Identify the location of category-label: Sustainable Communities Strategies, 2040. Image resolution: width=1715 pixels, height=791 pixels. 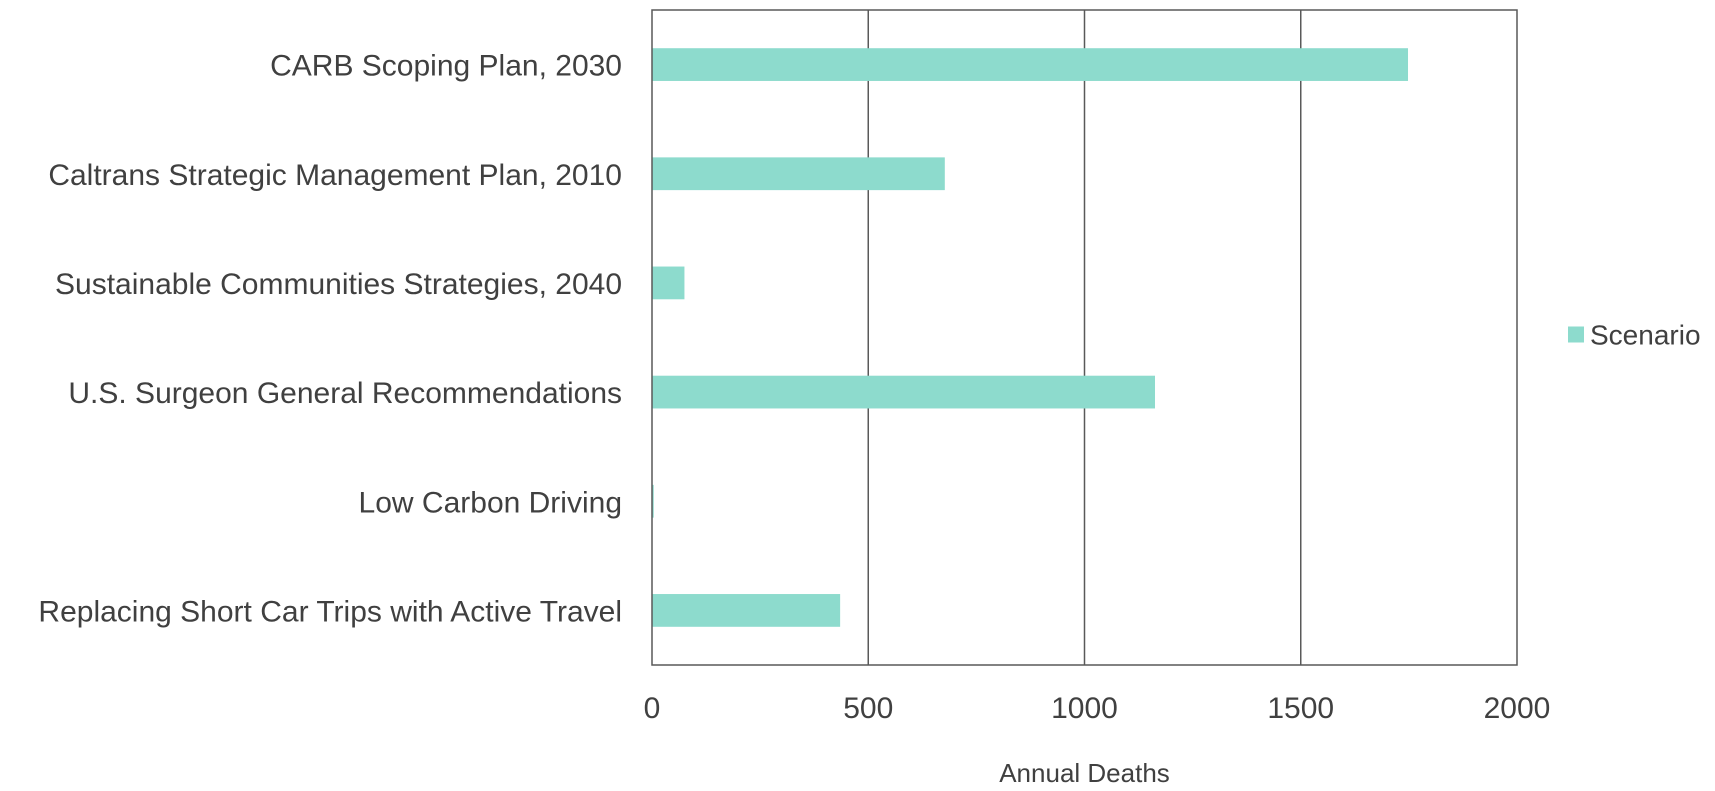
(338, 284).